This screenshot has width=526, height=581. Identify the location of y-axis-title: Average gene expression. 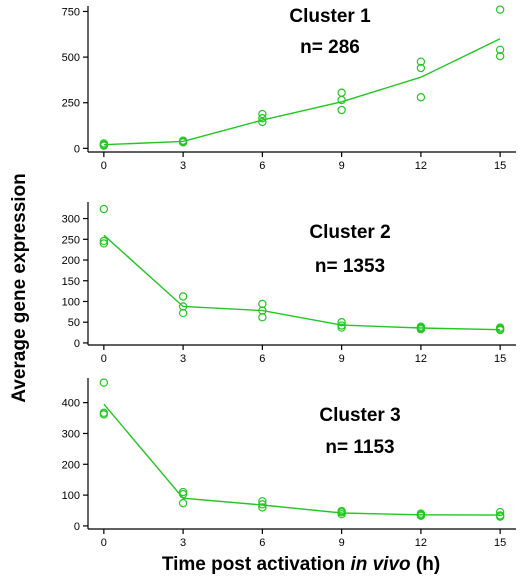
(19, 288).